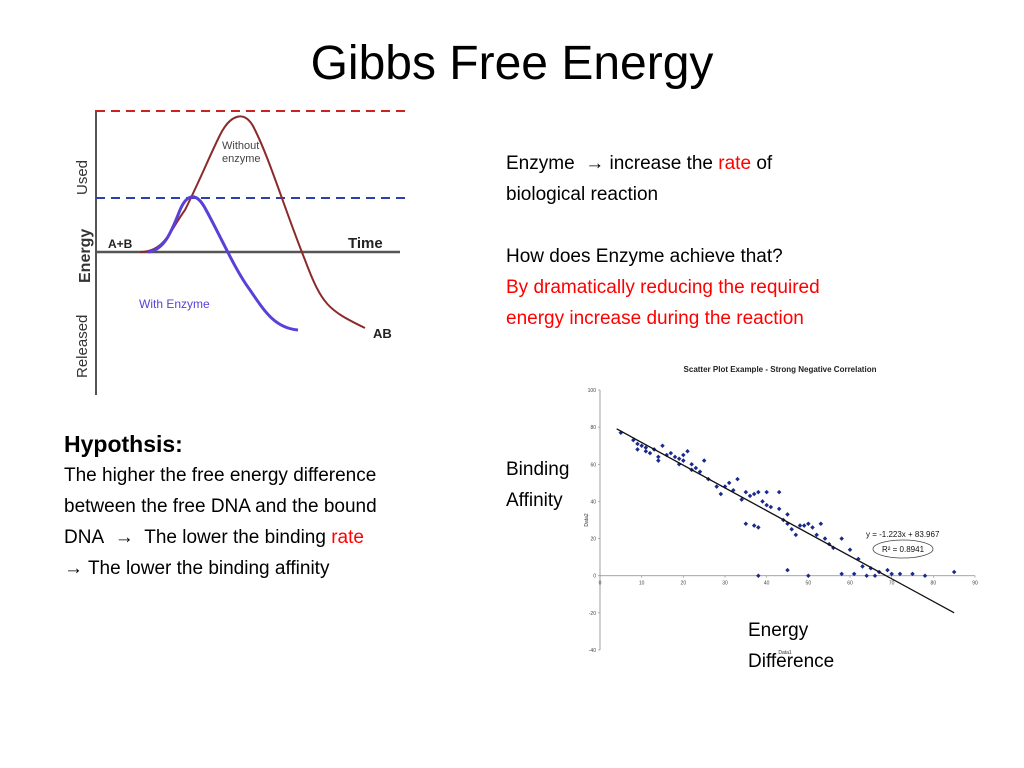  What do you see at coordinates (642, 584) in the screenshot?
I see `x-tick-label: 10` at bounding box center [642, 584].